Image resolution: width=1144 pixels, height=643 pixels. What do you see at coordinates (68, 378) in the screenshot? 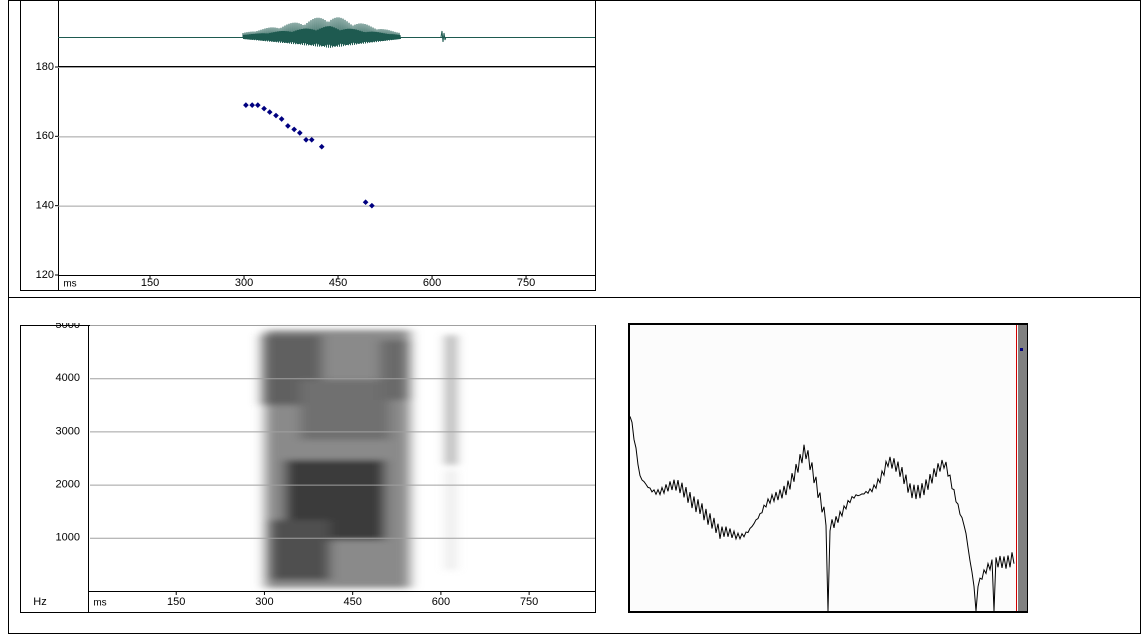
I see `y-tick-label: 4000` at bounding box center [68, 378].